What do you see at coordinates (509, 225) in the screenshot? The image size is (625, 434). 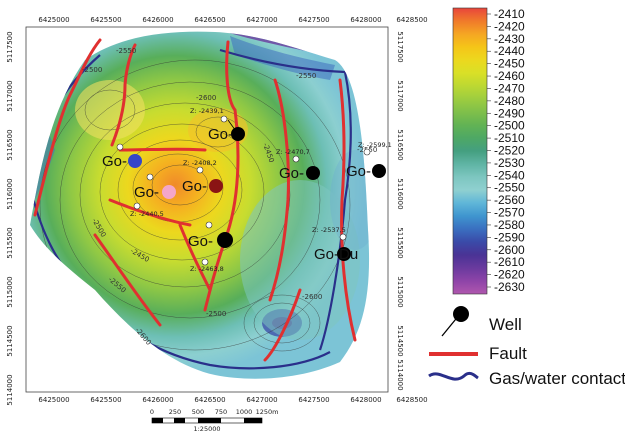 I see `colorbar-label: -2580` at bounding box center [509, 225].